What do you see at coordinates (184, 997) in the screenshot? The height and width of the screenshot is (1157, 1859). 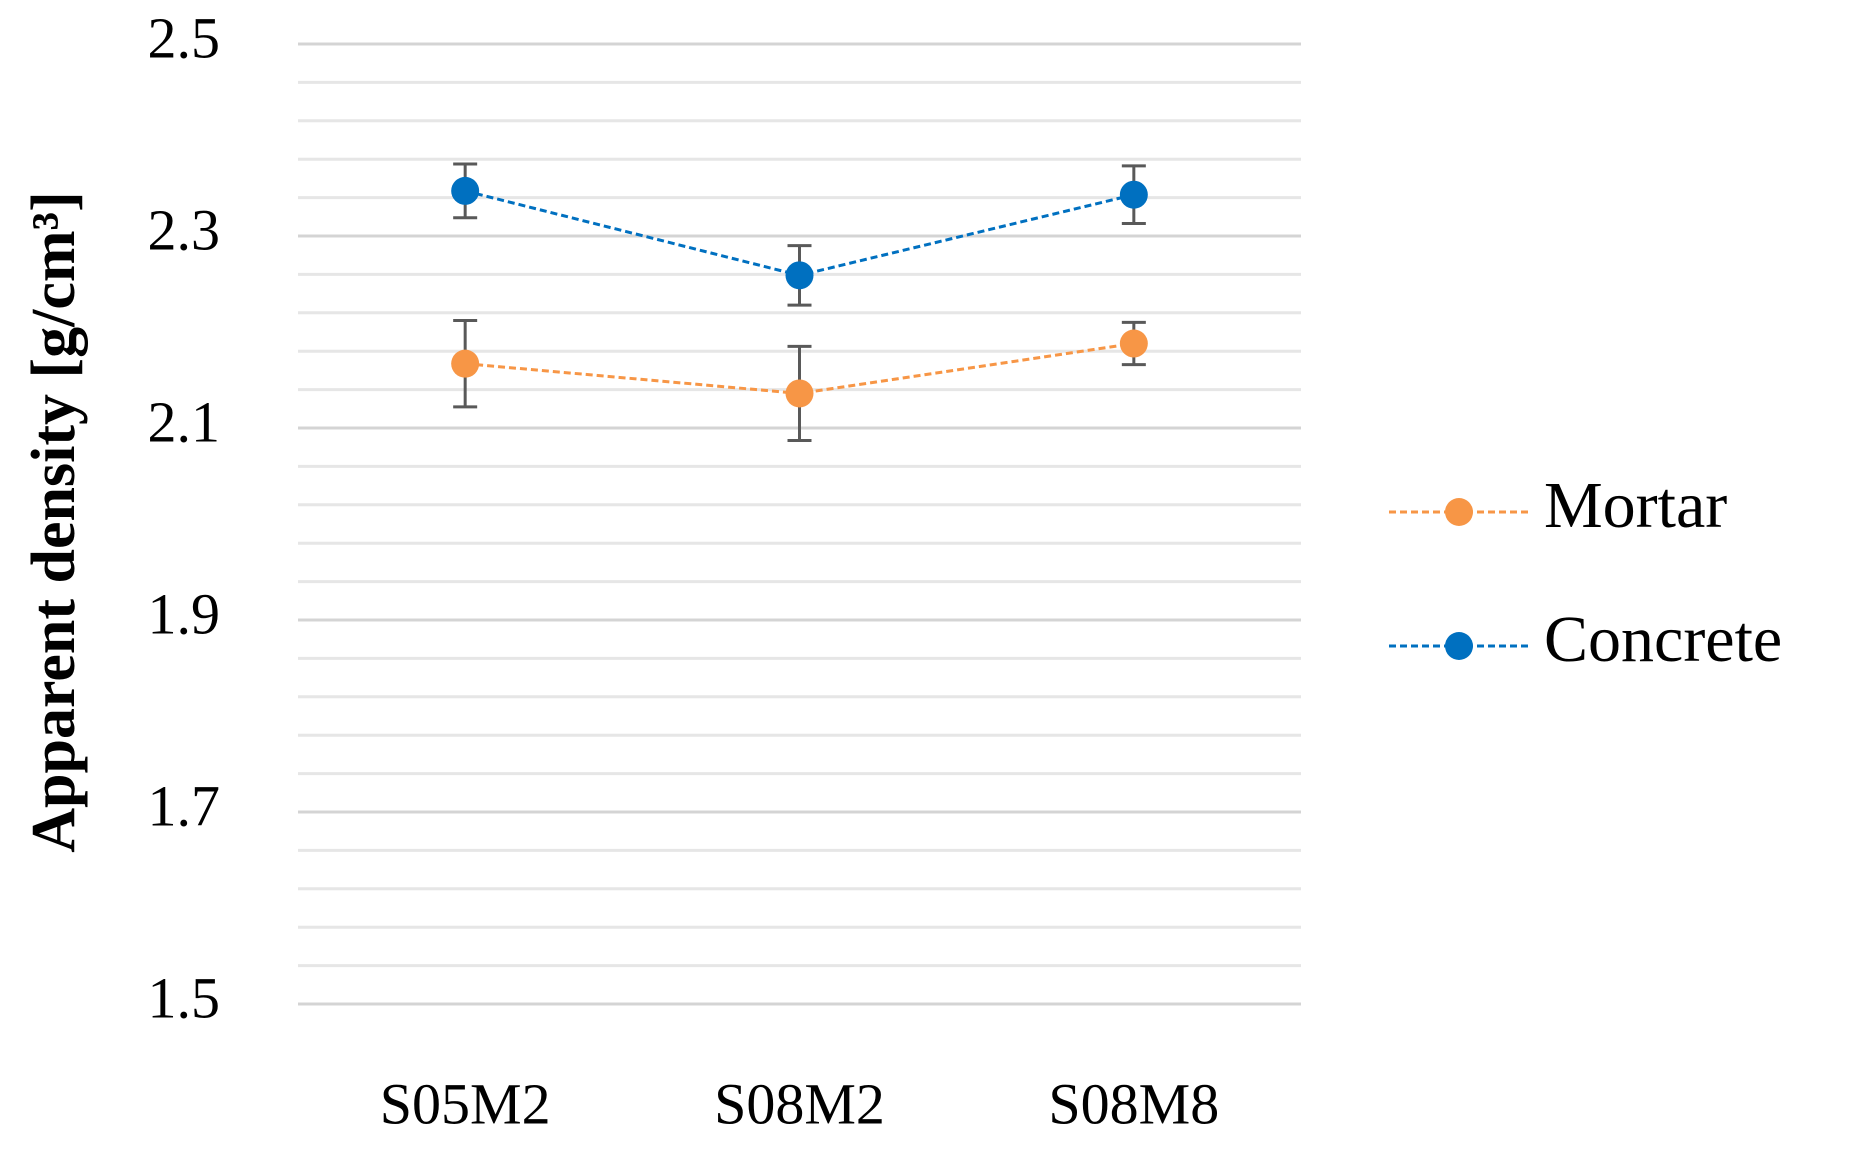 I see `y-tick-label: 1.5` at bounding box center [184, 997].